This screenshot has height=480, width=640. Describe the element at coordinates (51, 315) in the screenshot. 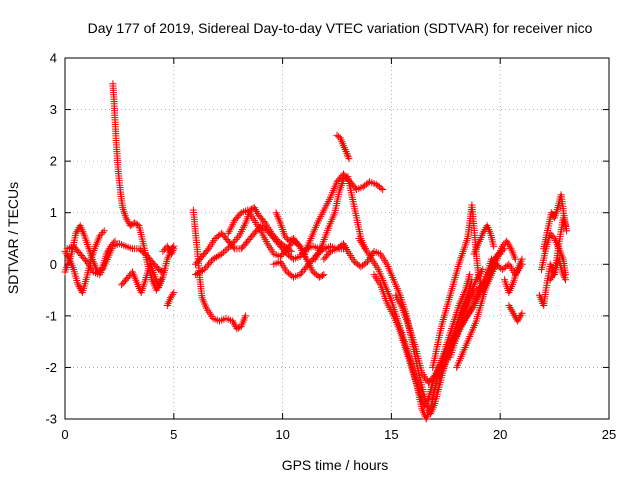

I see `y-tick-label: -1` at that location.